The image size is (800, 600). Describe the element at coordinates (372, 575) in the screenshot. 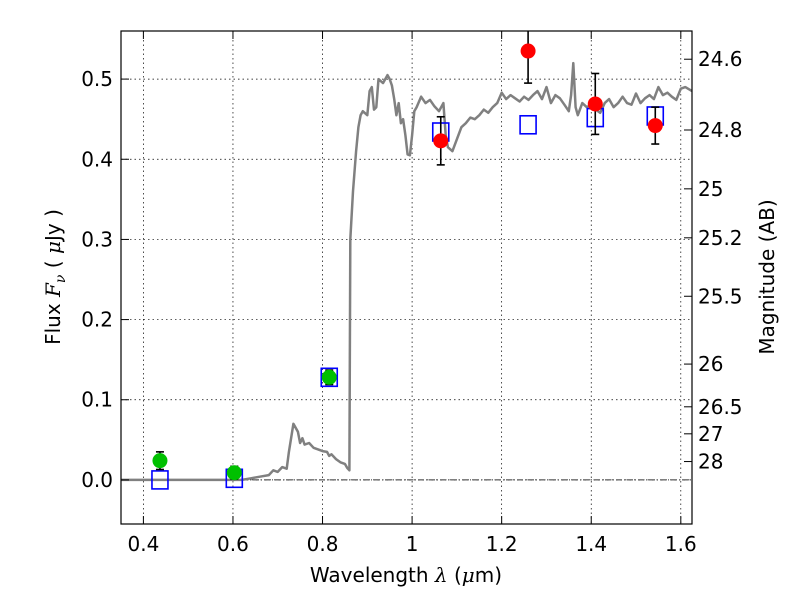

I see `x-axis-title-prefix: Wavelength` at that location.